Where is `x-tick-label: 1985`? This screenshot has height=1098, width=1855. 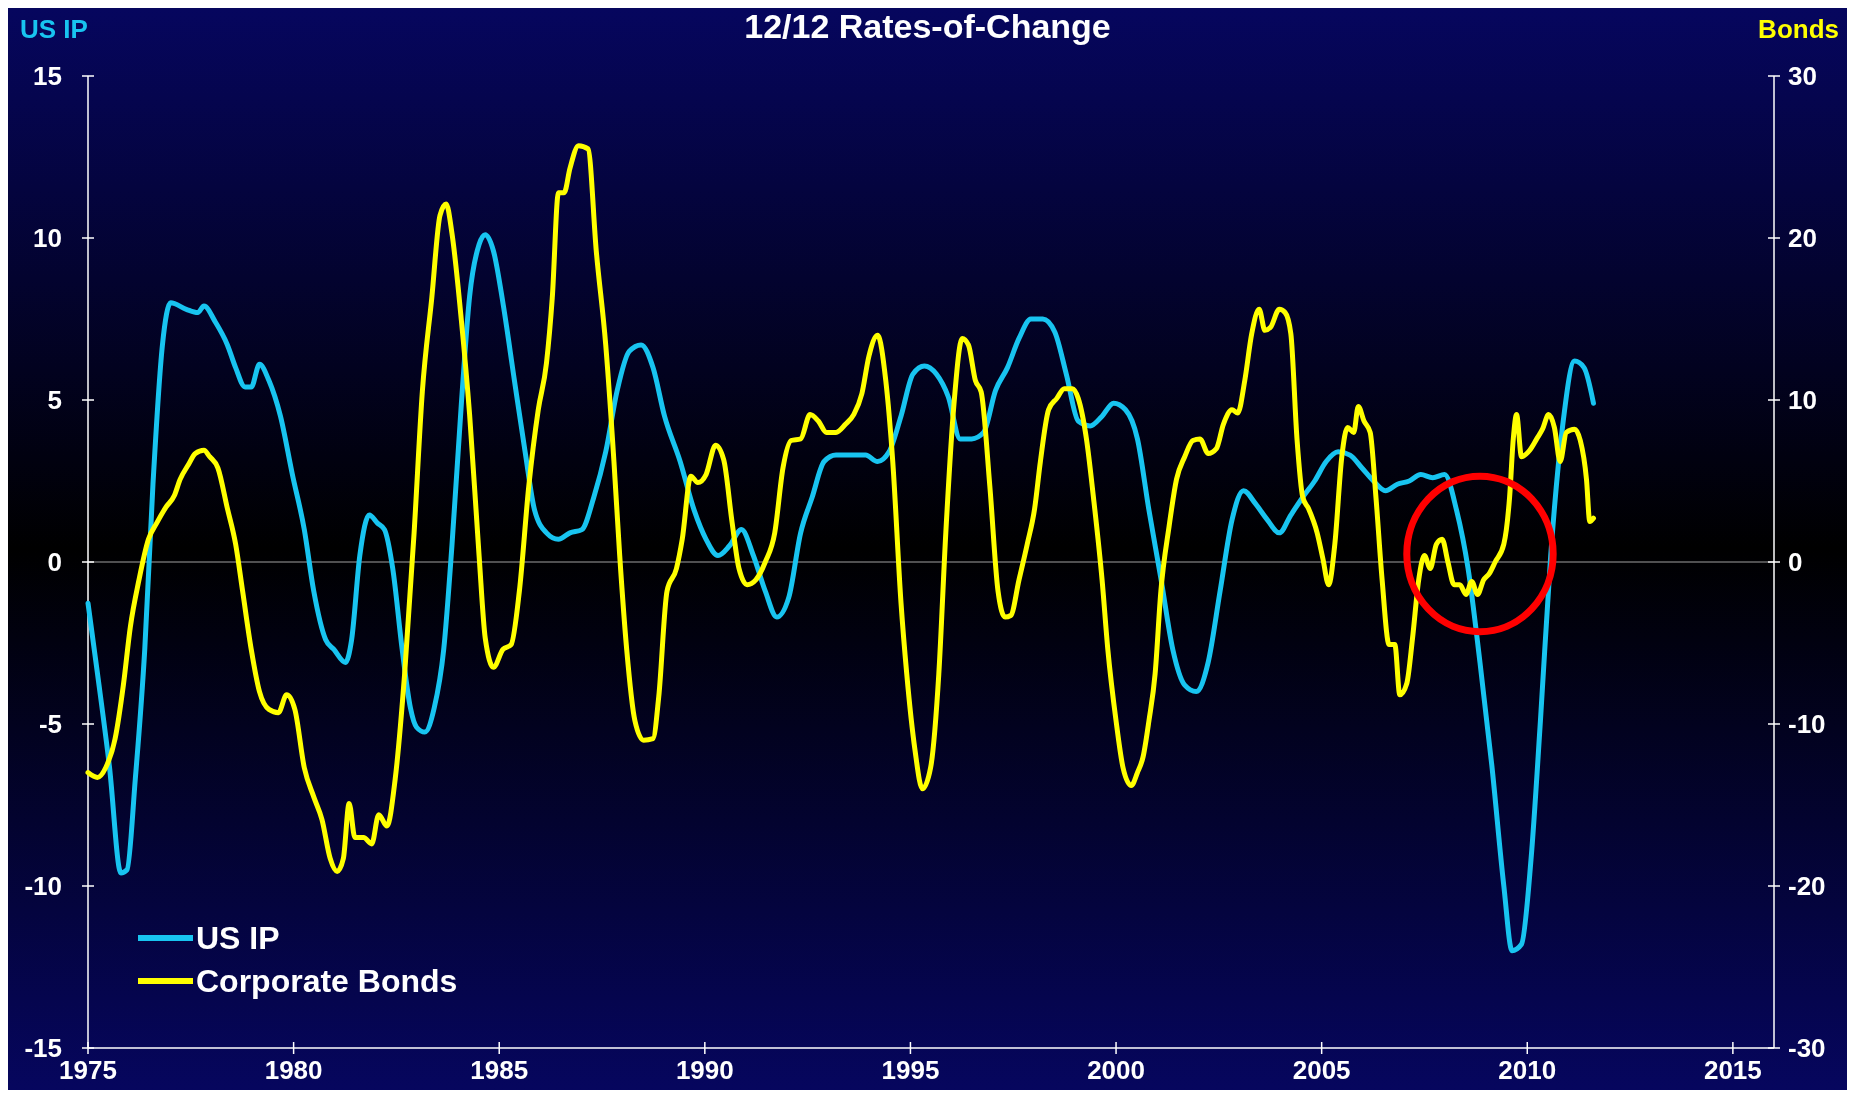
x-tick-label: 1985 is located at coordinates (499, 1070).